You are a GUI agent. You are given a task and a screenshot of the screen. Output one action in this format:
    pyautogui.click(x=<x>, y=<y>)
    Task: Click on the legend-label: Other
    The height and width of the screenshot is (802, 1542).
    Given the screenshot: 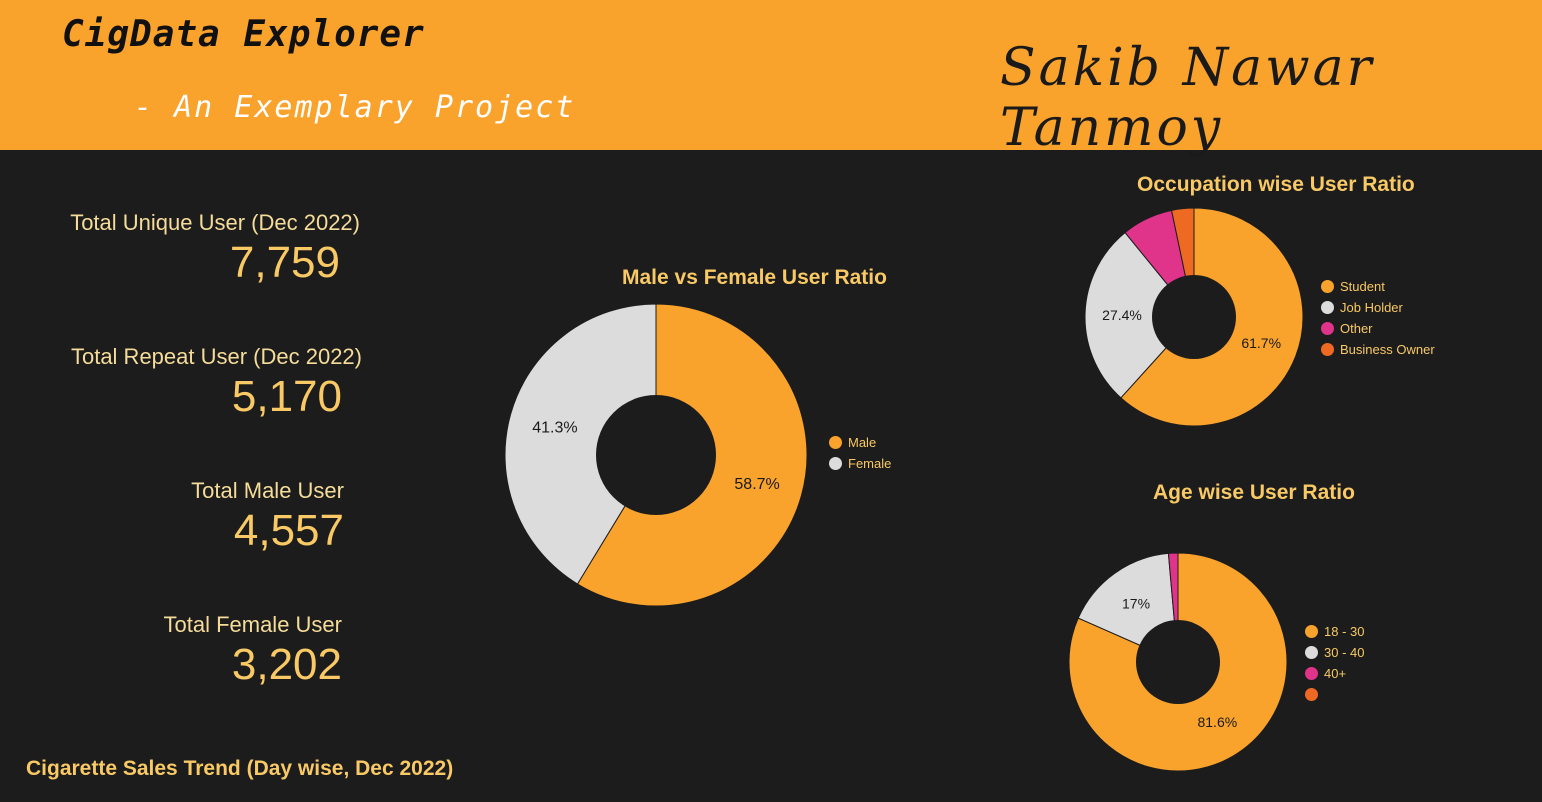 What is the action you would take?
    pyautogui.click(x=1356, y=328)
    